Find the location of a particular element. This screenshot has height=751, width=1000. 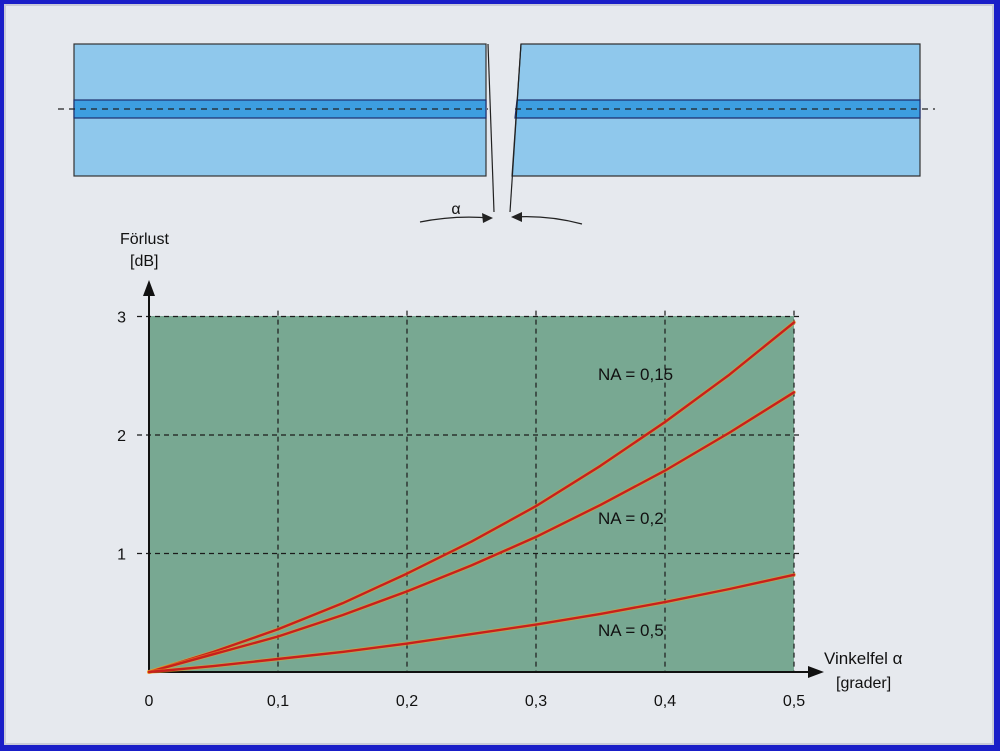

angle-arrowhead-left is located at coordinates (487, 218).